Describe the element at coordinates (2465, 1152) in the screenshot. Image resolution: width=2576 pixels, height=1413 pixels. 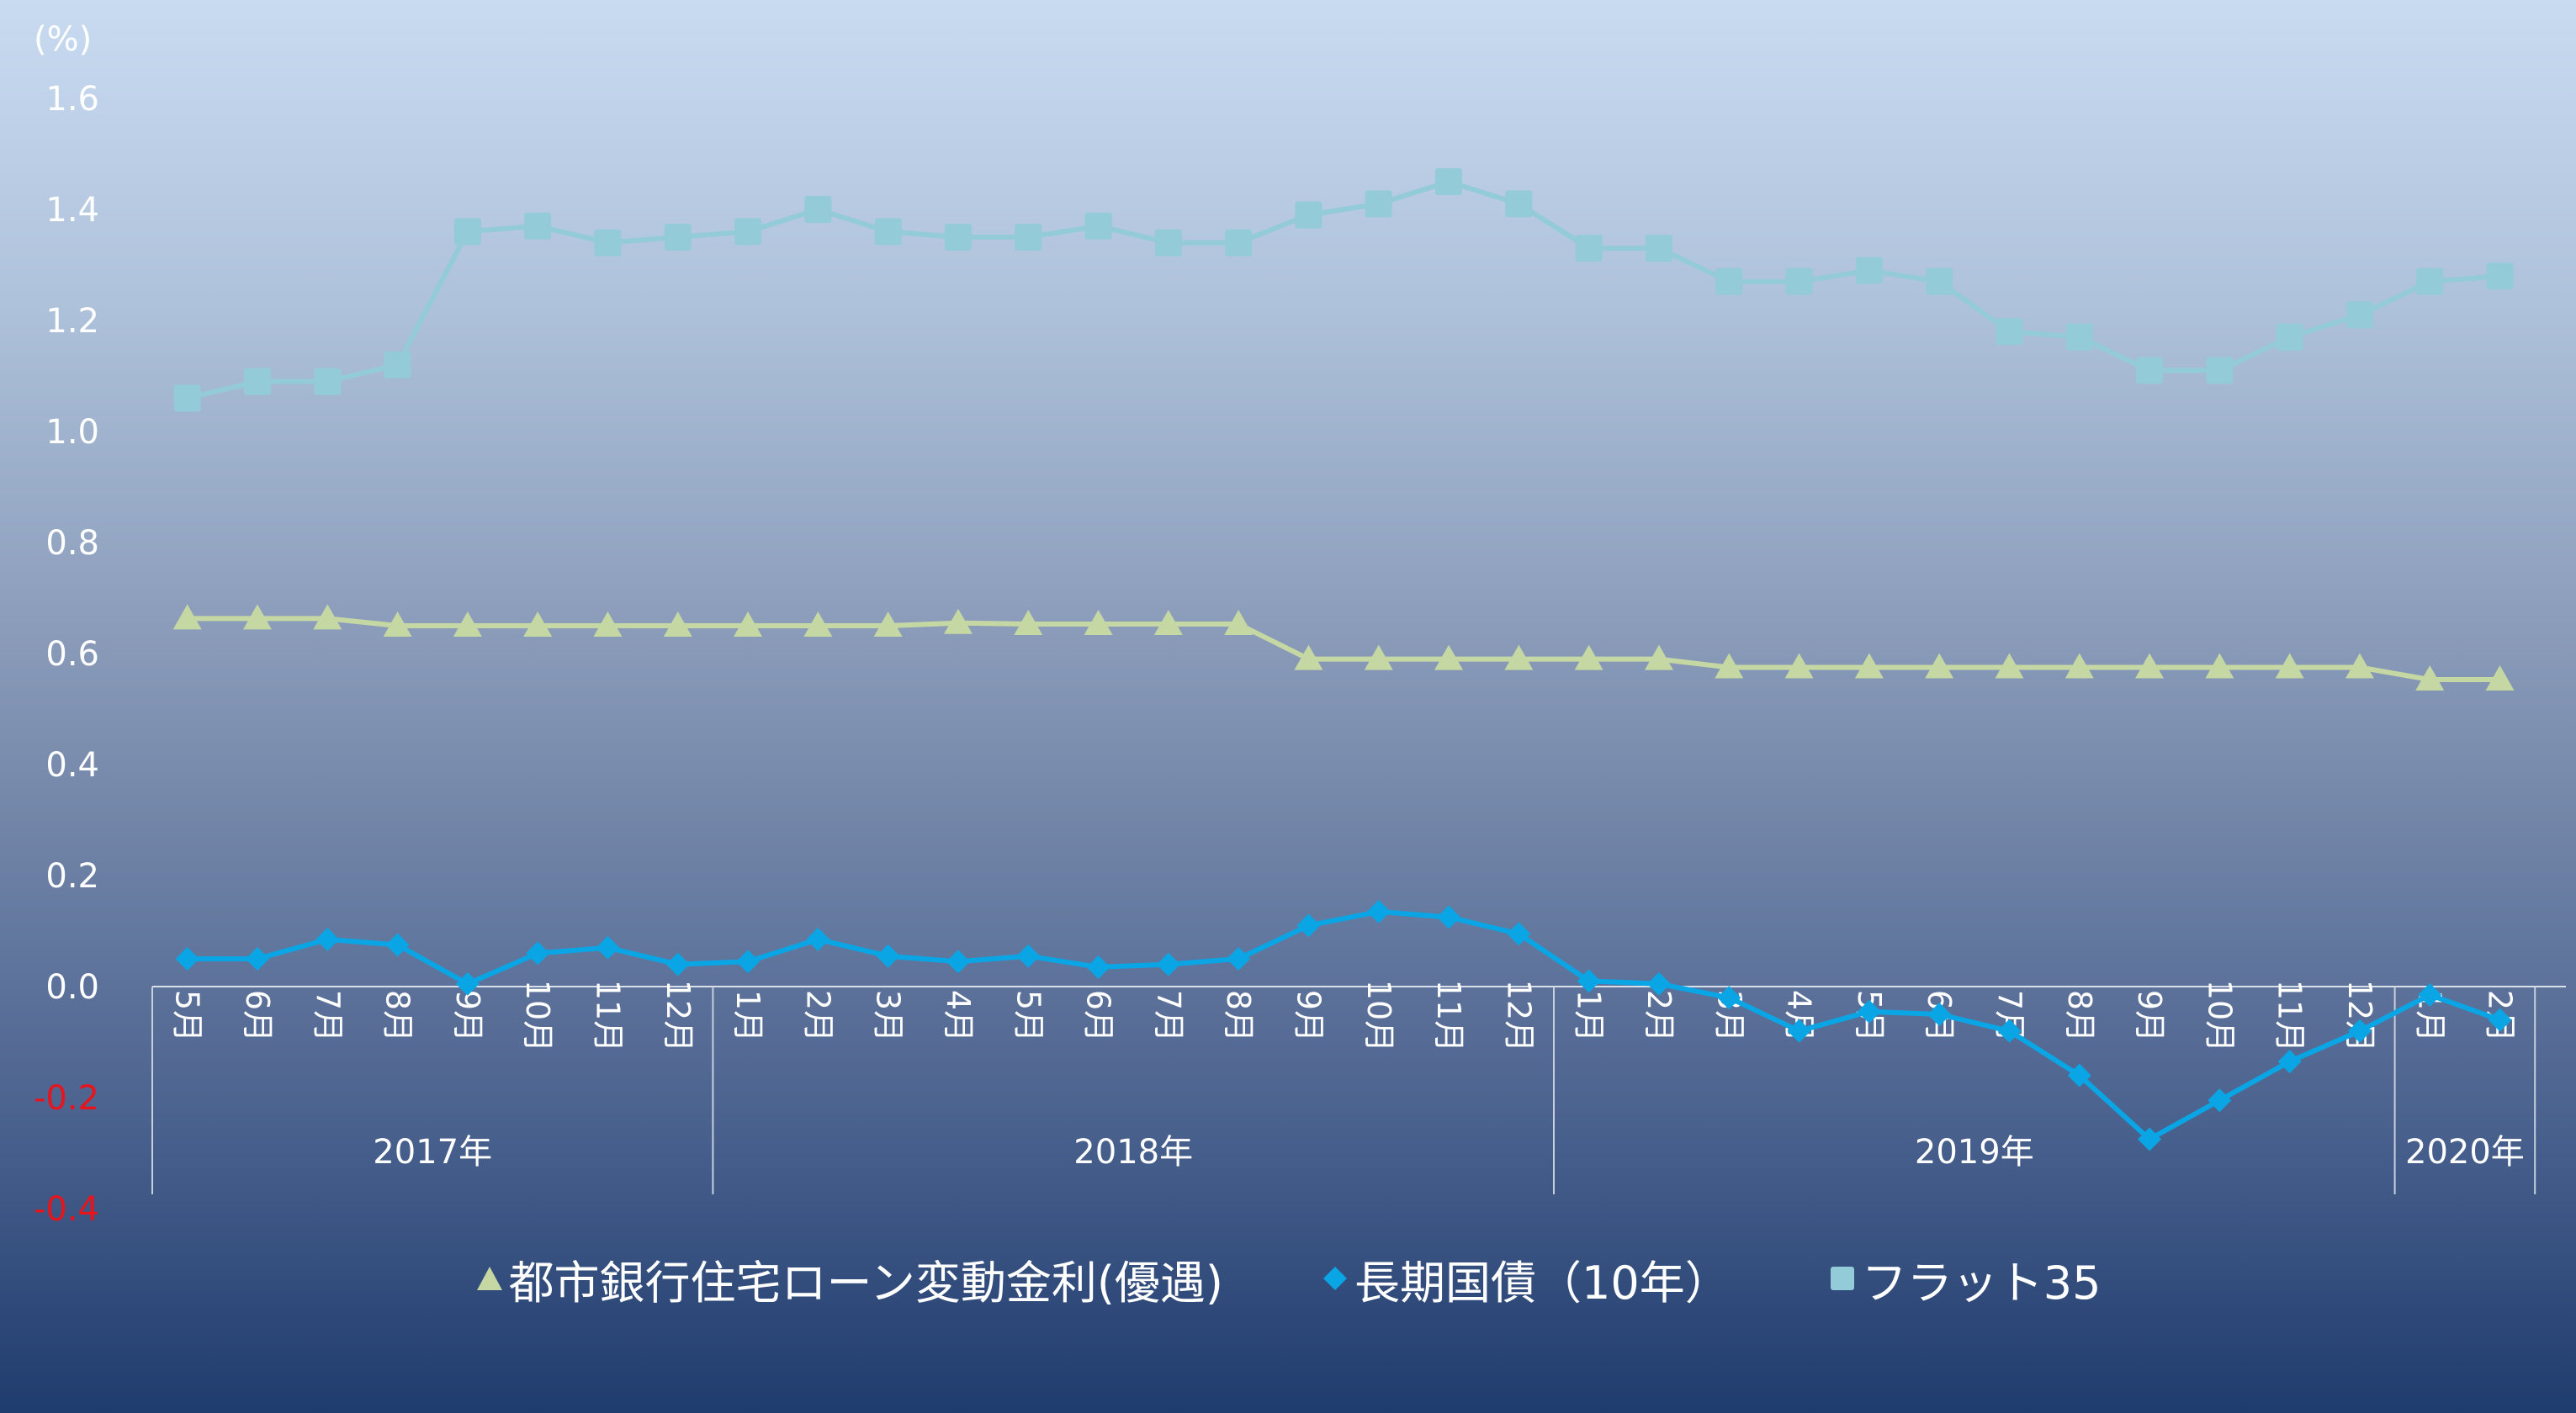
I see `year-label: 2020年` at that location.